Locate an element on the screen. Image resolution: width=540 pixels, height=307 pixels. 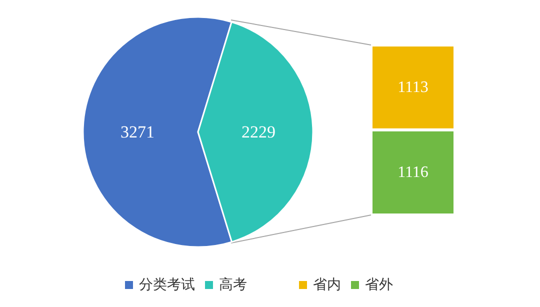
data-label: 3271 is located at coordinates (137, 132).